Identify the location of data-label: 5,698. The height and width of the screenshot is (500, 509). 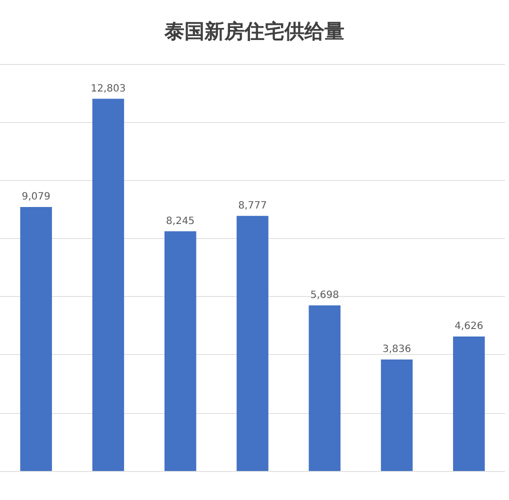
(324, 295).